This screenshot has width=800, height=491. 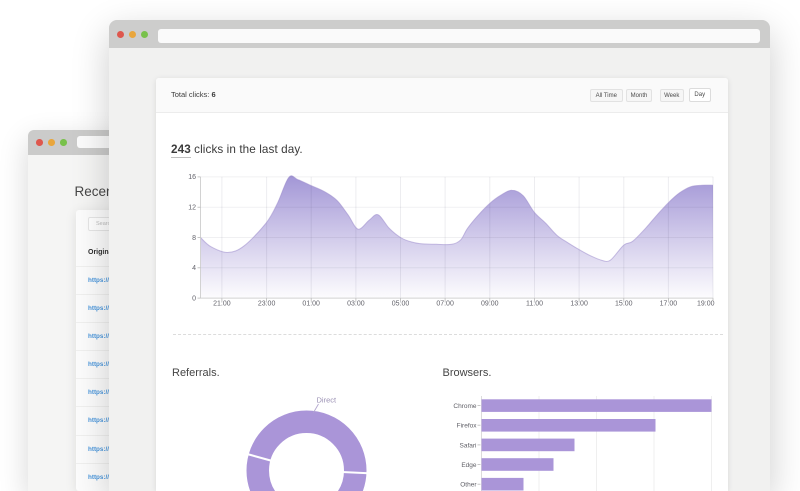 I want to click on svg-text: 07:00, so click(x=445, y=303).